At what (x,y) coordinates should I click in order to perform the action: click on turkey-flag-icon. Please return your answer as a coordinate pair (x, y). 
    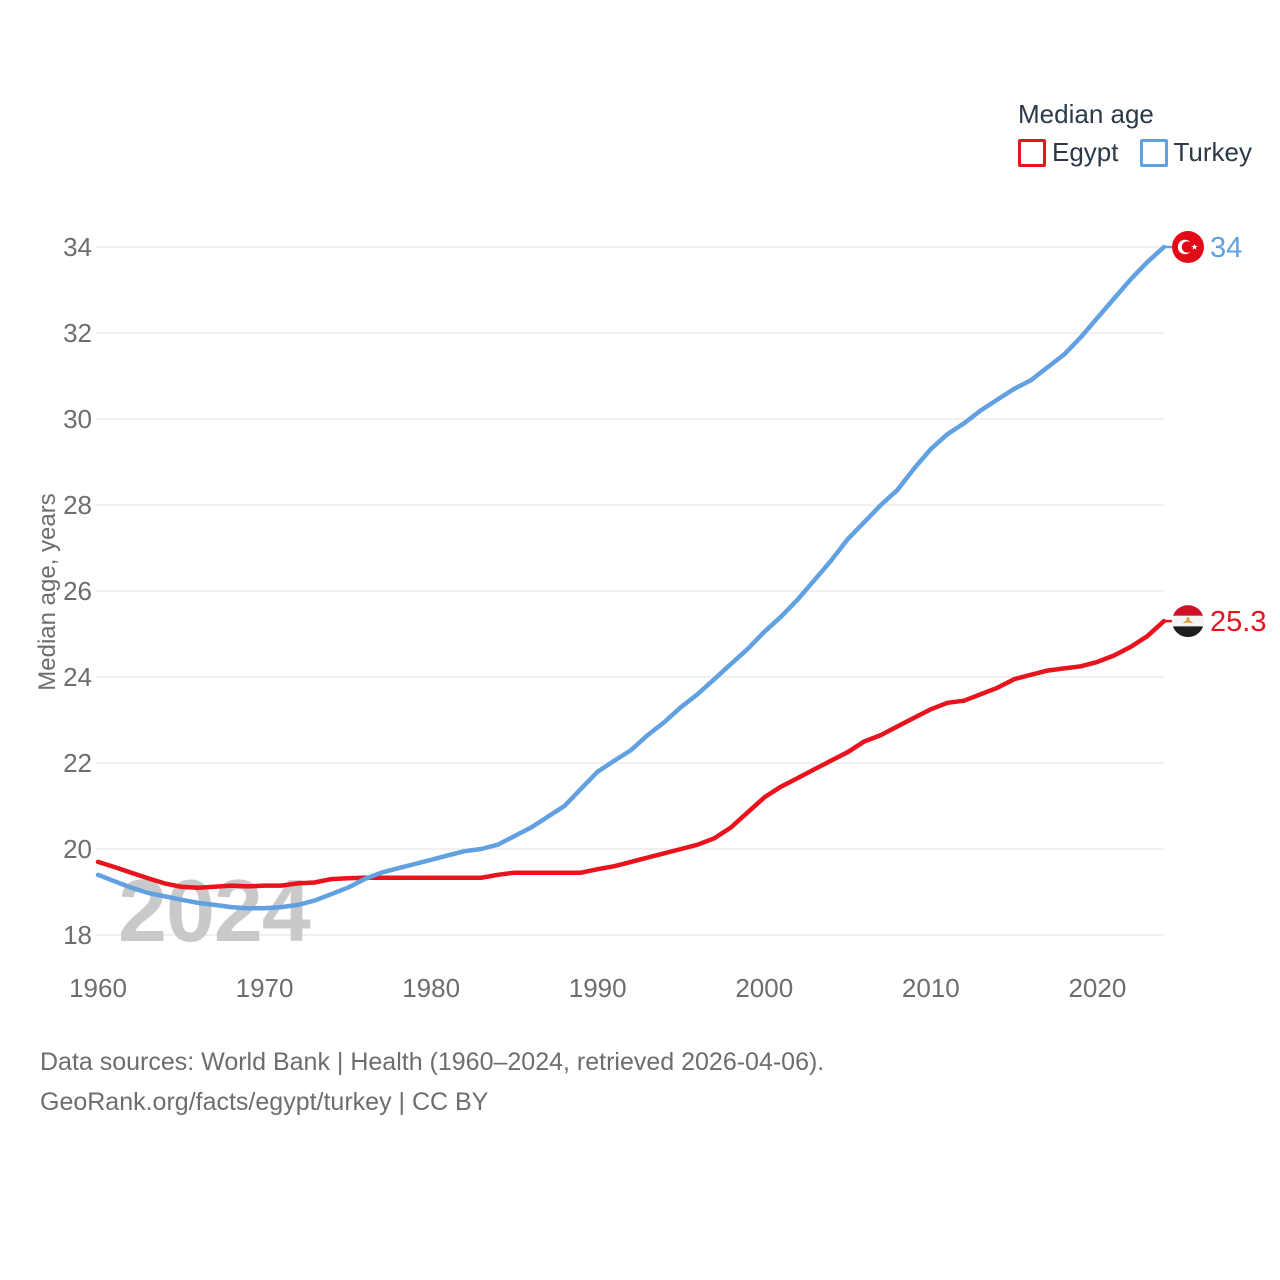
    Looking at the image, I should click on (1188, 247).